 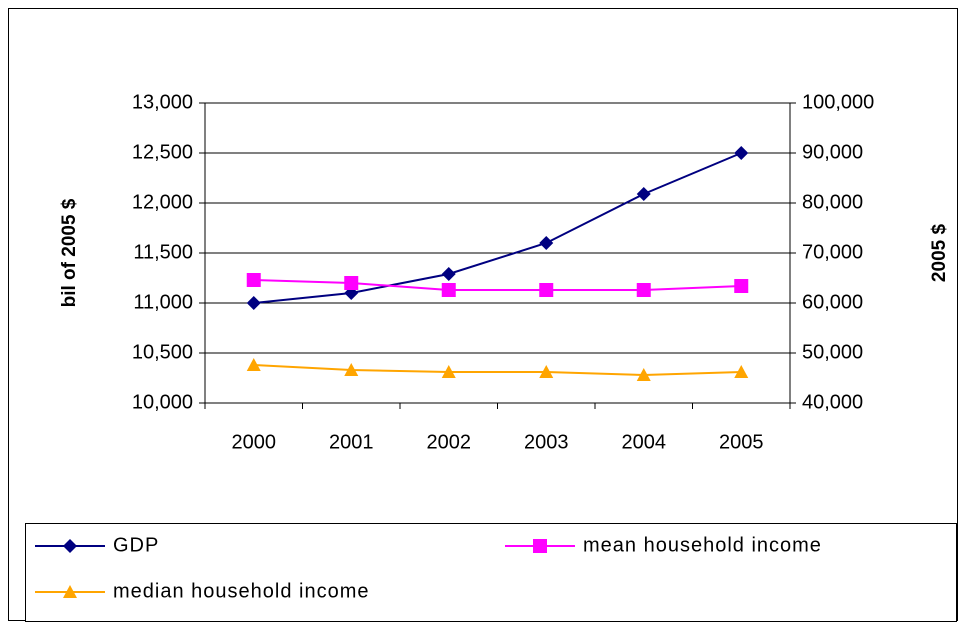 I want to click on y2-axis-title: 2005 $, so click(x=939, y=253).